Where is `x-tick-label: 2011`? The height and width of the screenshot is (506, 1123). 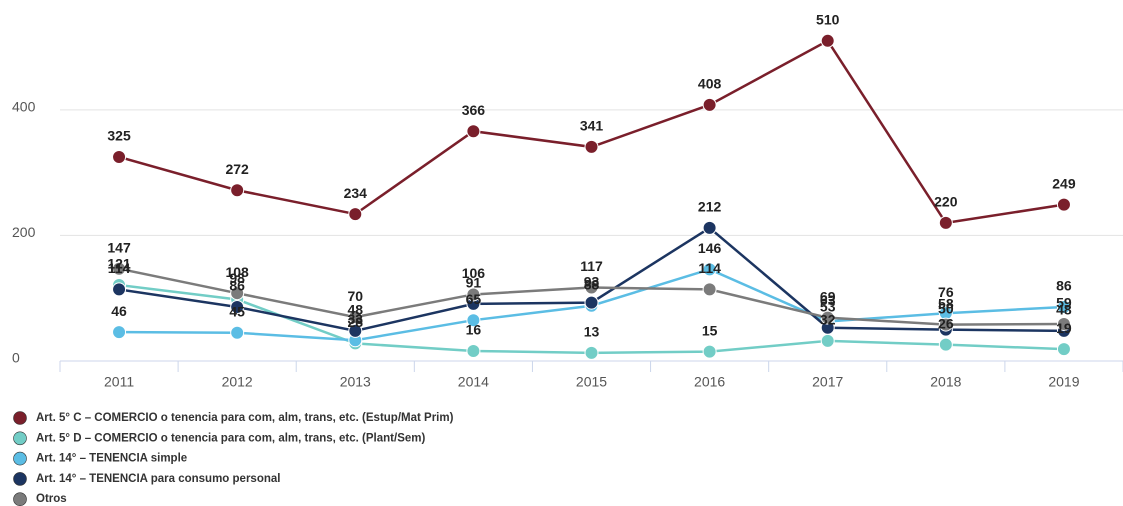
x-tick-label: 2011 is located at coordinates (119, 382).